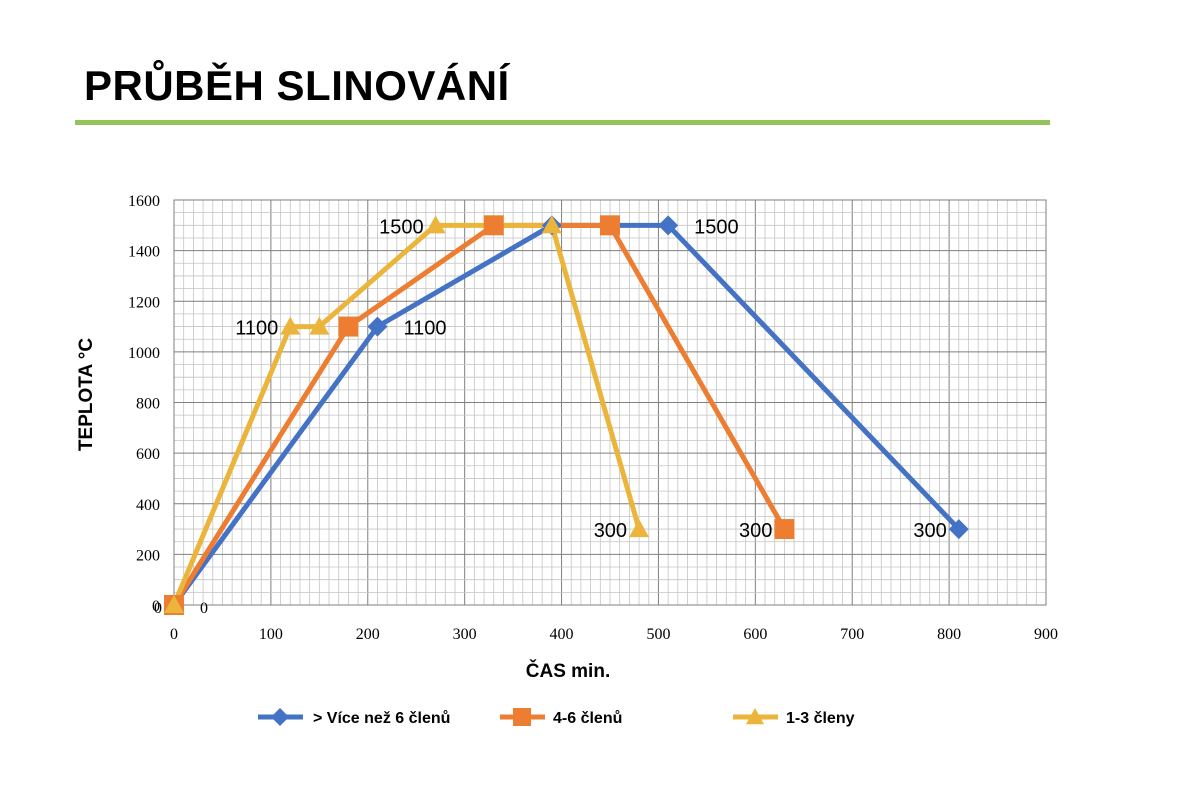  I want to click on x-tick-label: 700, so click(852, 634).